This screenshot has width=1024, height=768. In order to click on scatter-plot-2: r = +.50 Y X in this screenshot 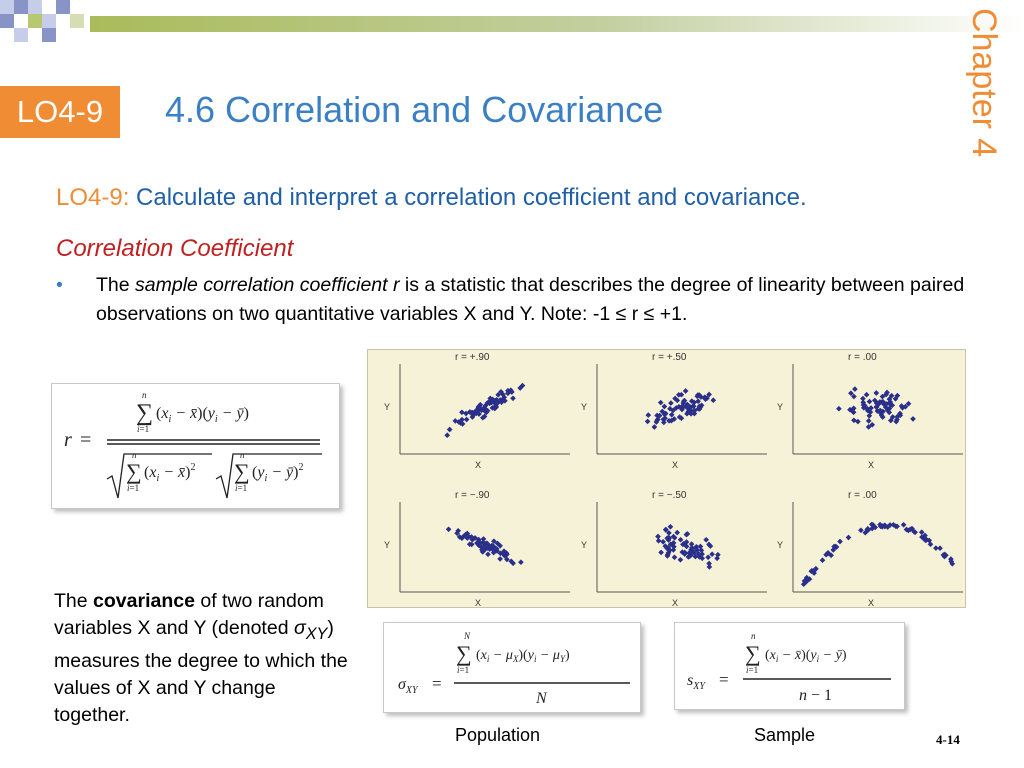, I will do `click(674, 411)`.